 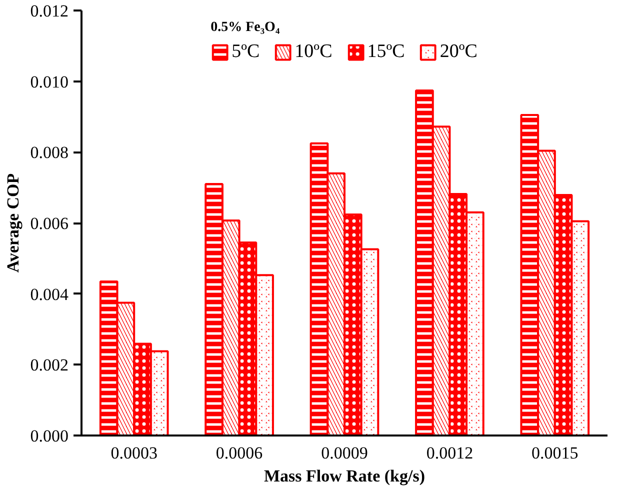 What do you see at coordinates (49, 82) in the screenshot?
I see `y-tick-label: 0.010` at bounding box center [49, 82].